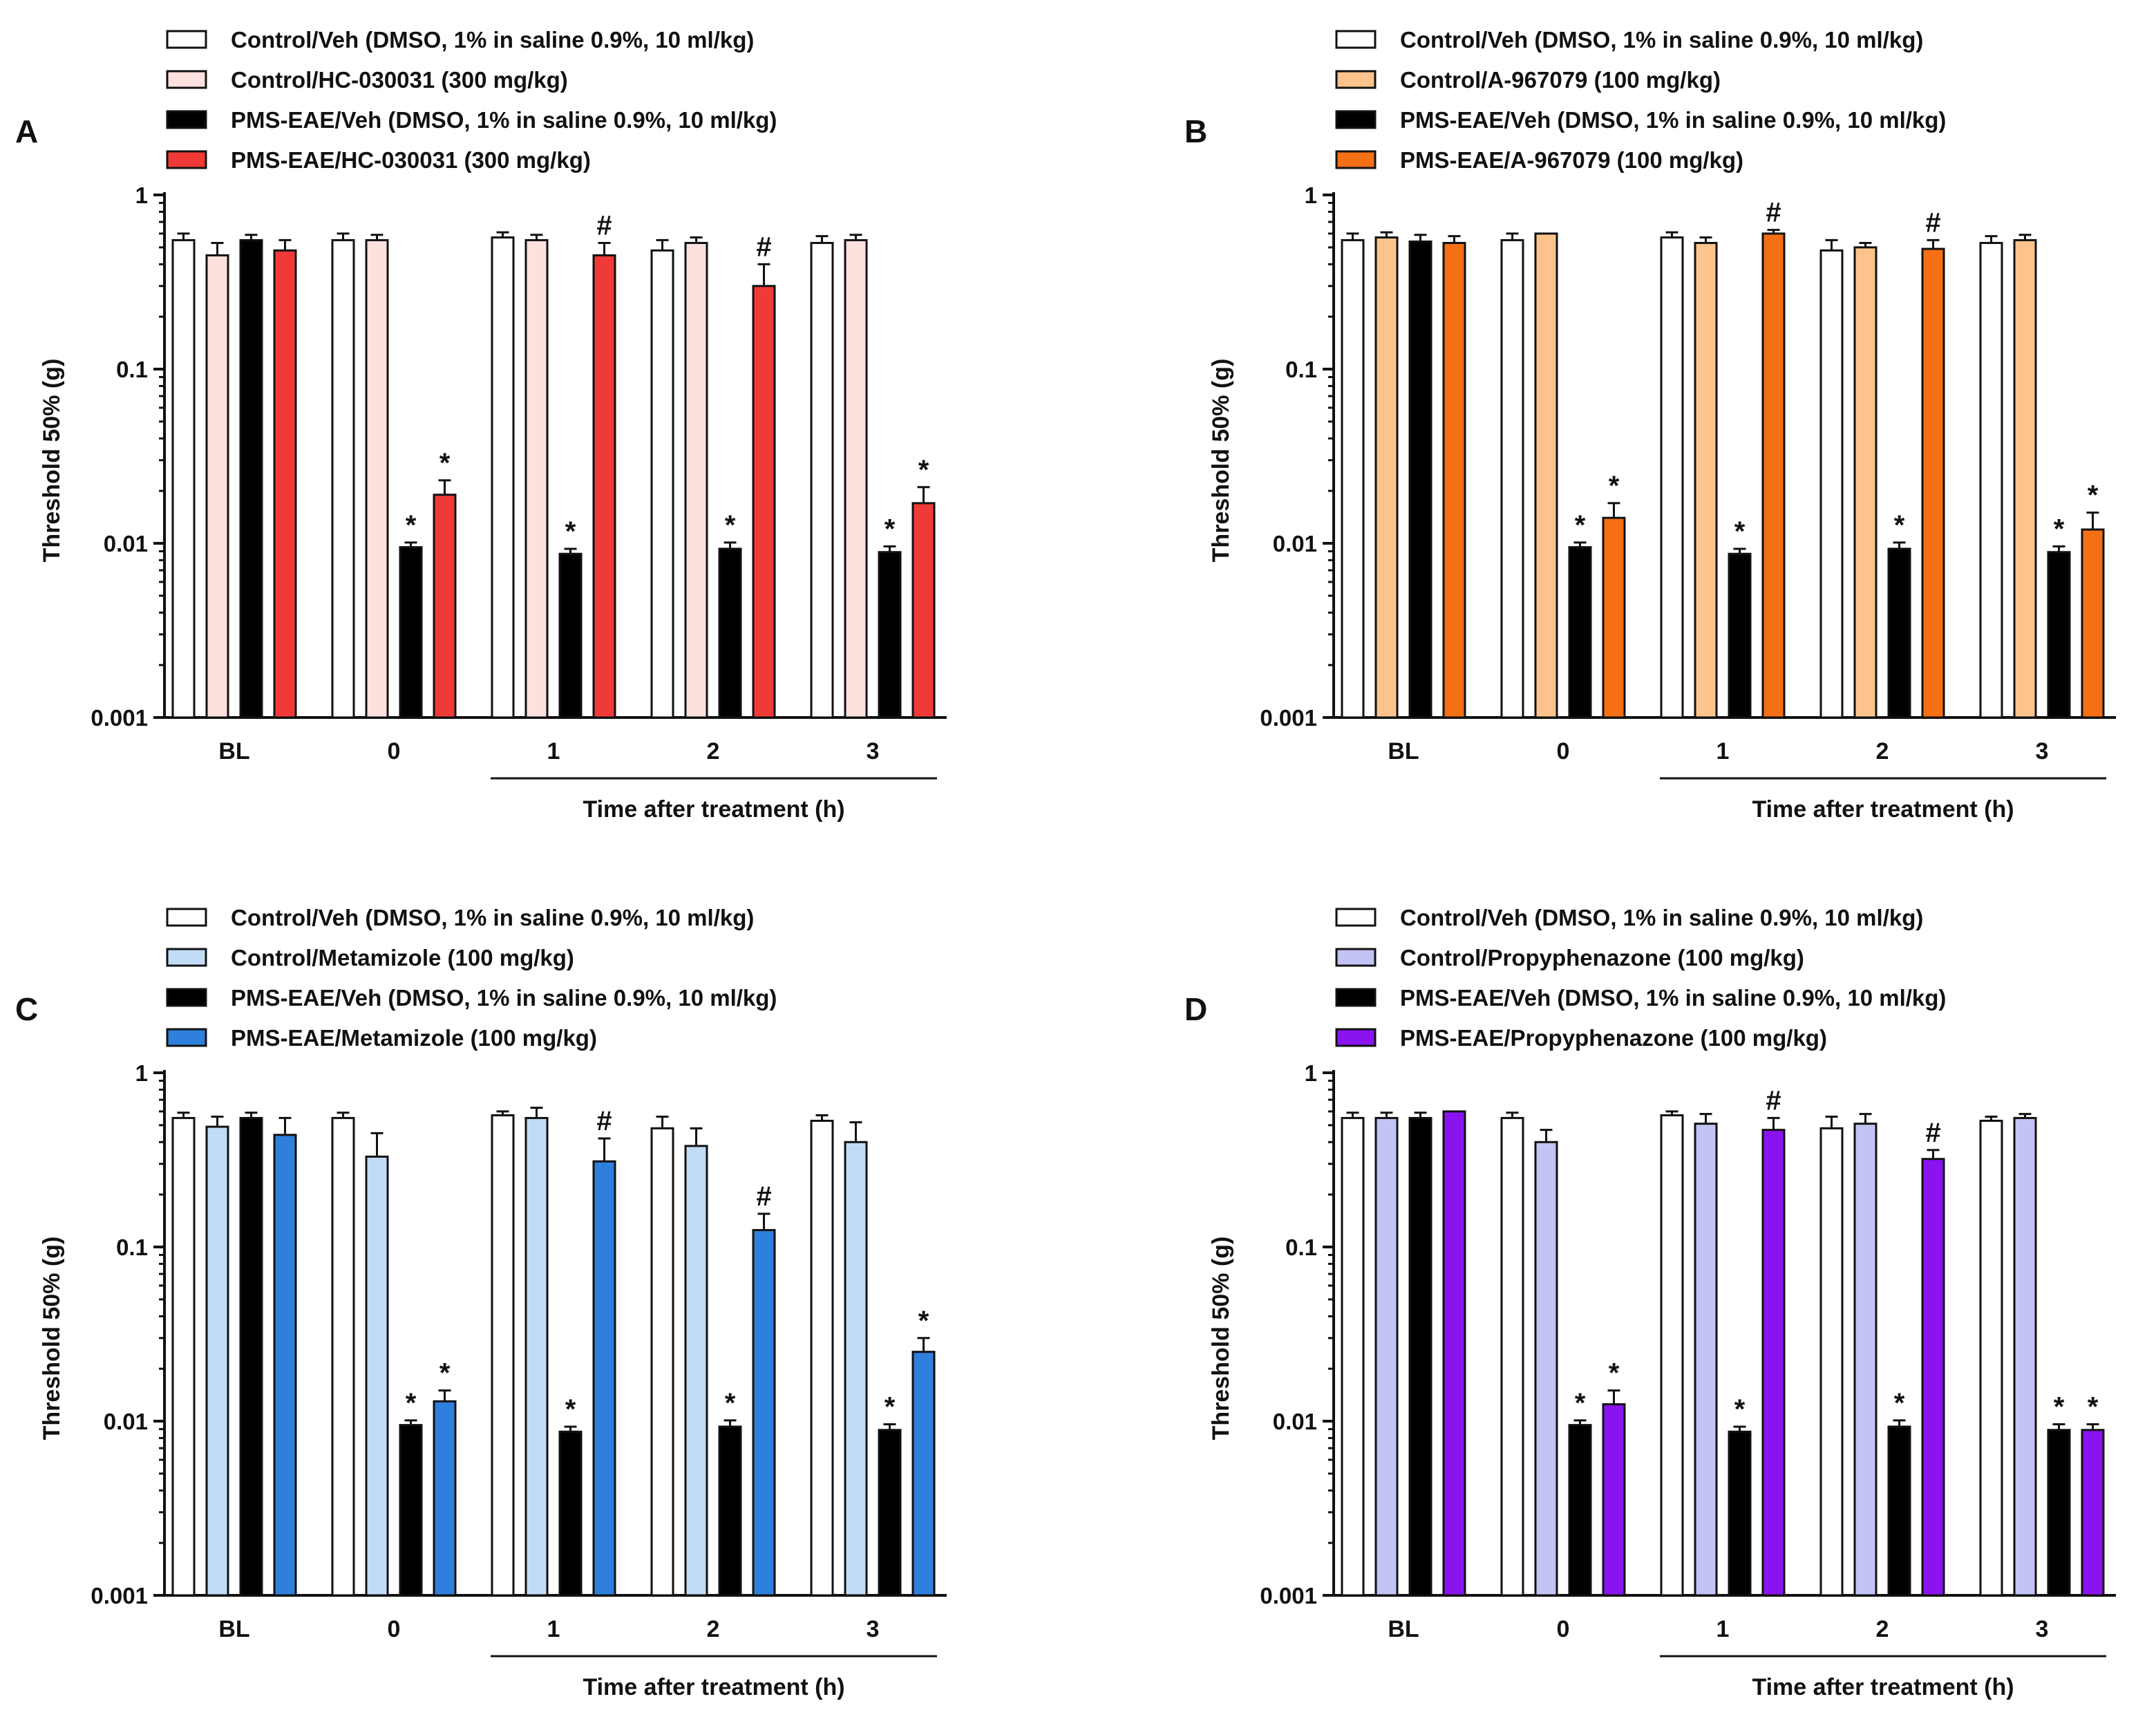 This screenshot has height=1717, width=2156. Describe the element at coordinates (126, 543) in the screenshot. I see `y-tick-label: 0.01` at that location.